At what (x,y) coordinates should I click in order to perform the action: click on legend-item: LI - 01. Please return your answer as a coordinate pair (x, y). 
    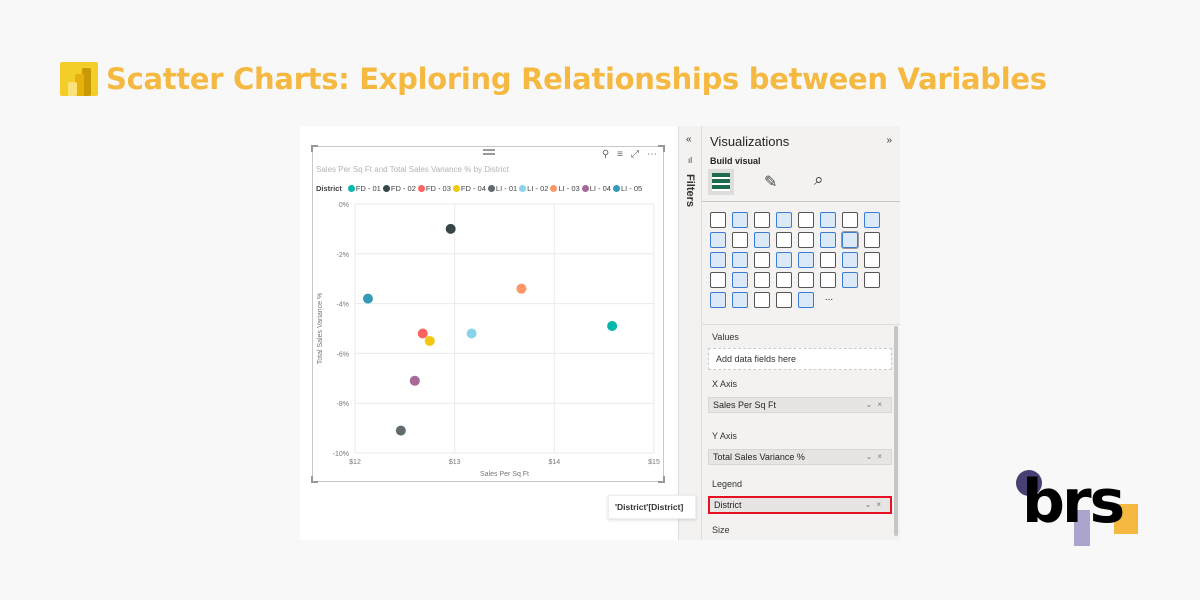
    Looking at the image, I should click on (502, 188).